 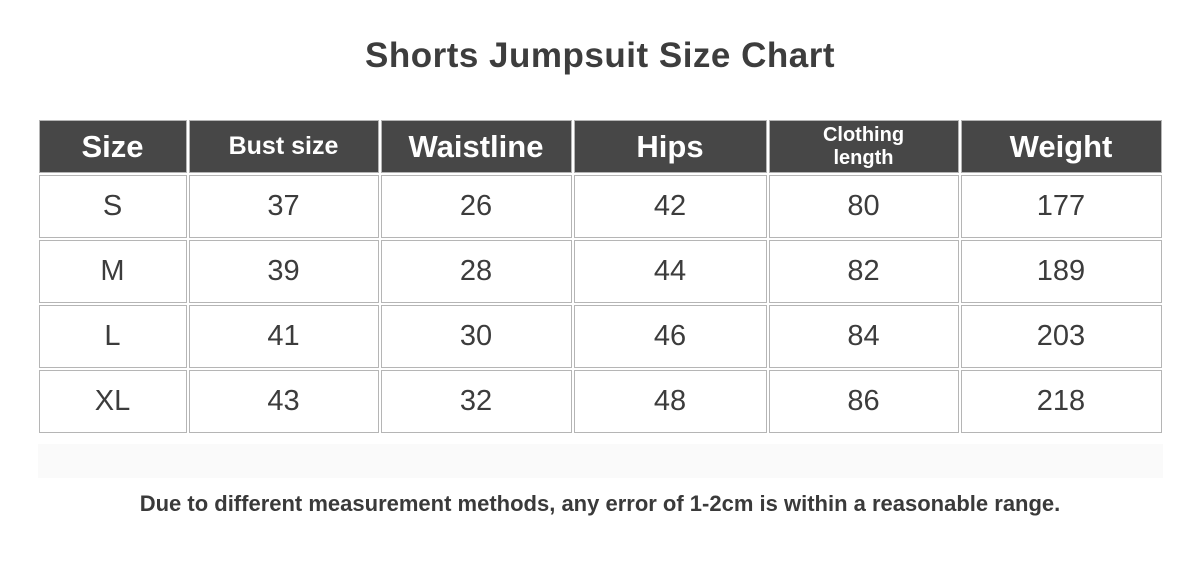 What do you see at coordinates (670, 146) in the screenshot?
I see `column-header-hips: Hips` at bounding box center [670, 146].